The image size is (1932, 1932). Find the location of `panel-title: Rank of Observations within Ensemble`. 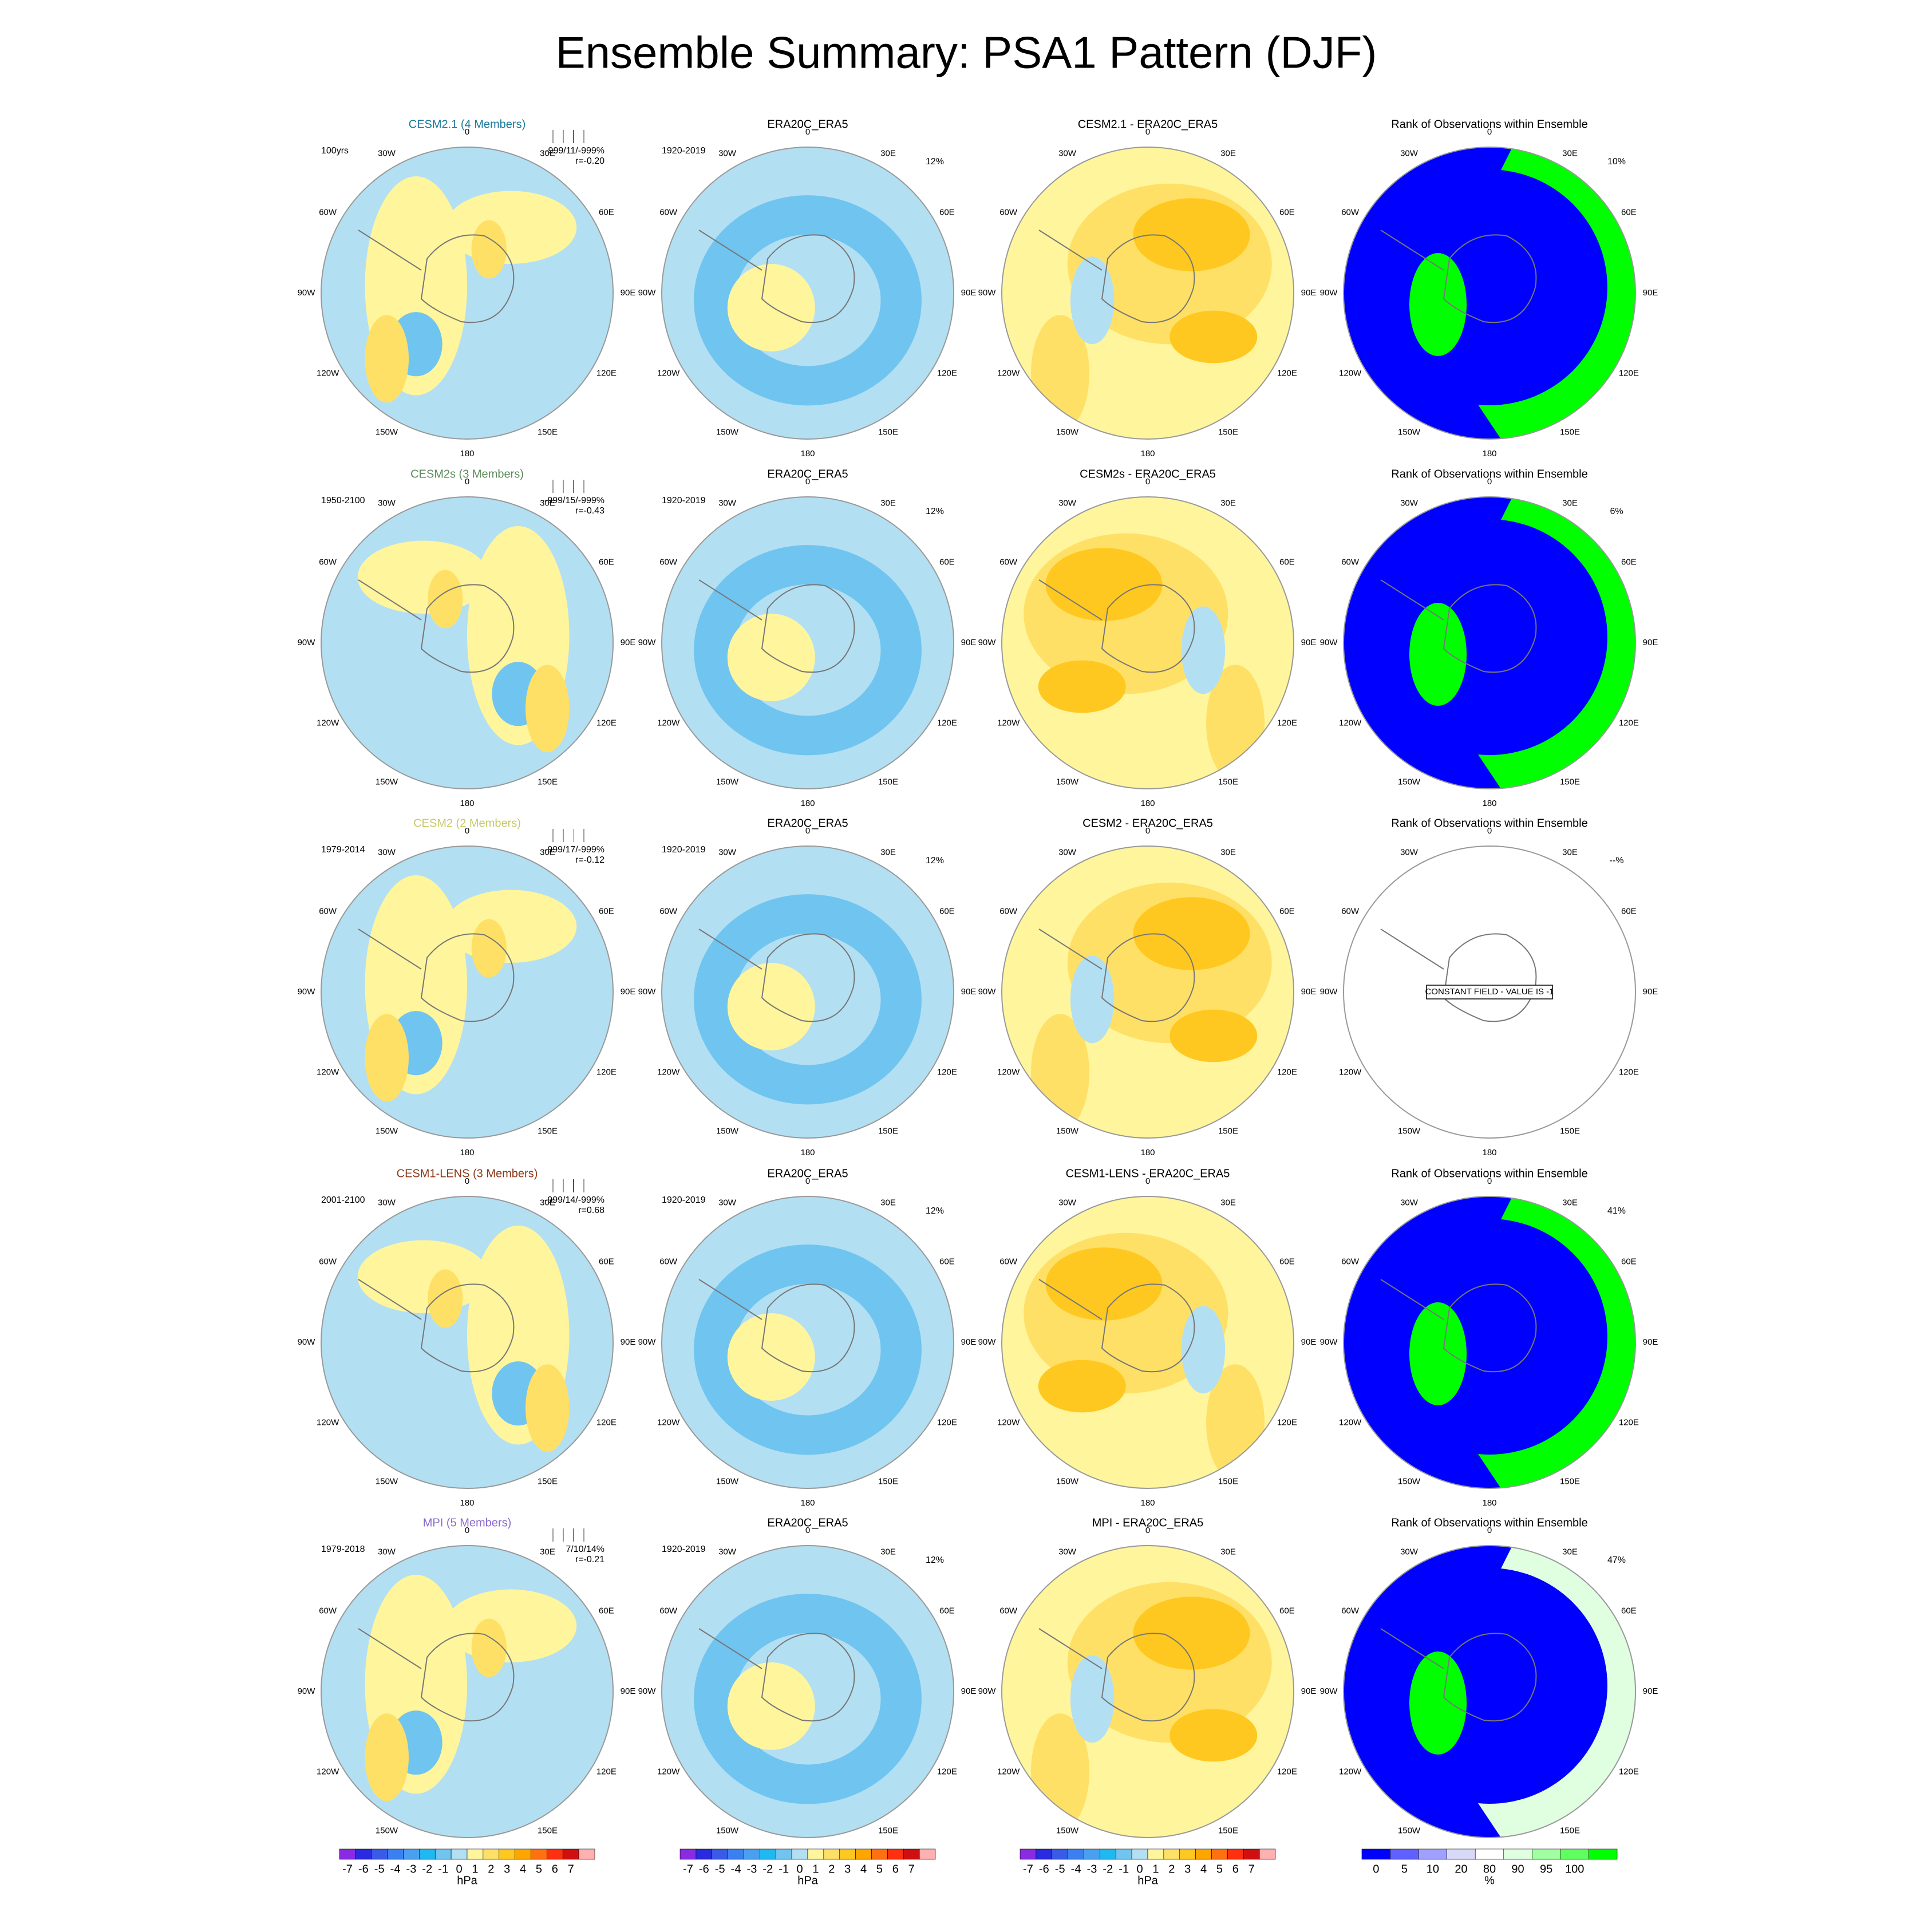

panel-title: Rank of Observations within Ensemble is located at coordinates (1489, 823).